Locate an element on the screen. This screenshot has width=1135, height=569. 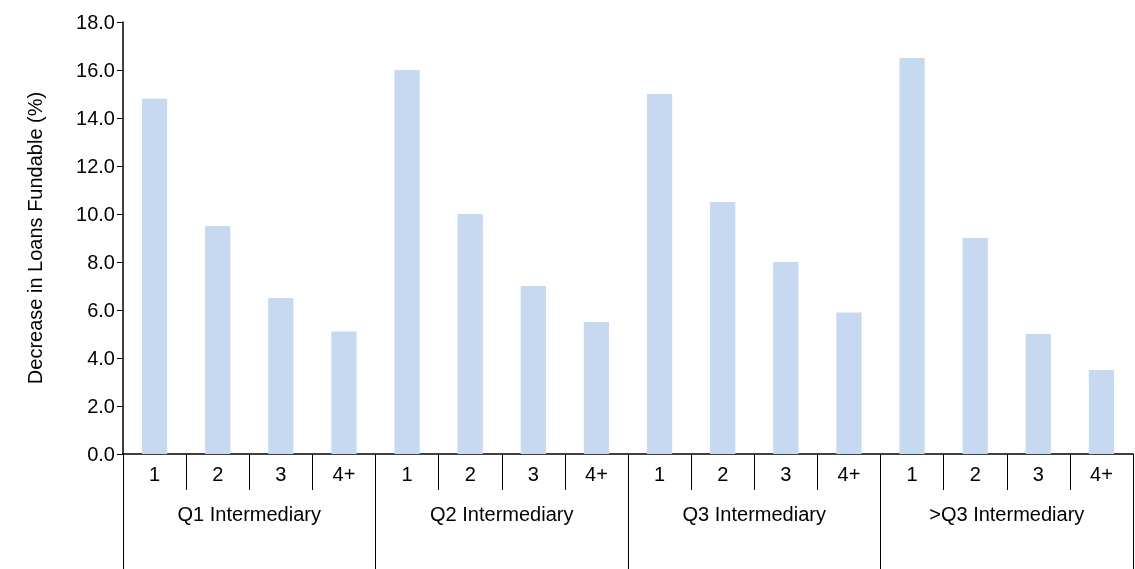
y-tick-label: 0.0 is located at coordinates (101, 454).